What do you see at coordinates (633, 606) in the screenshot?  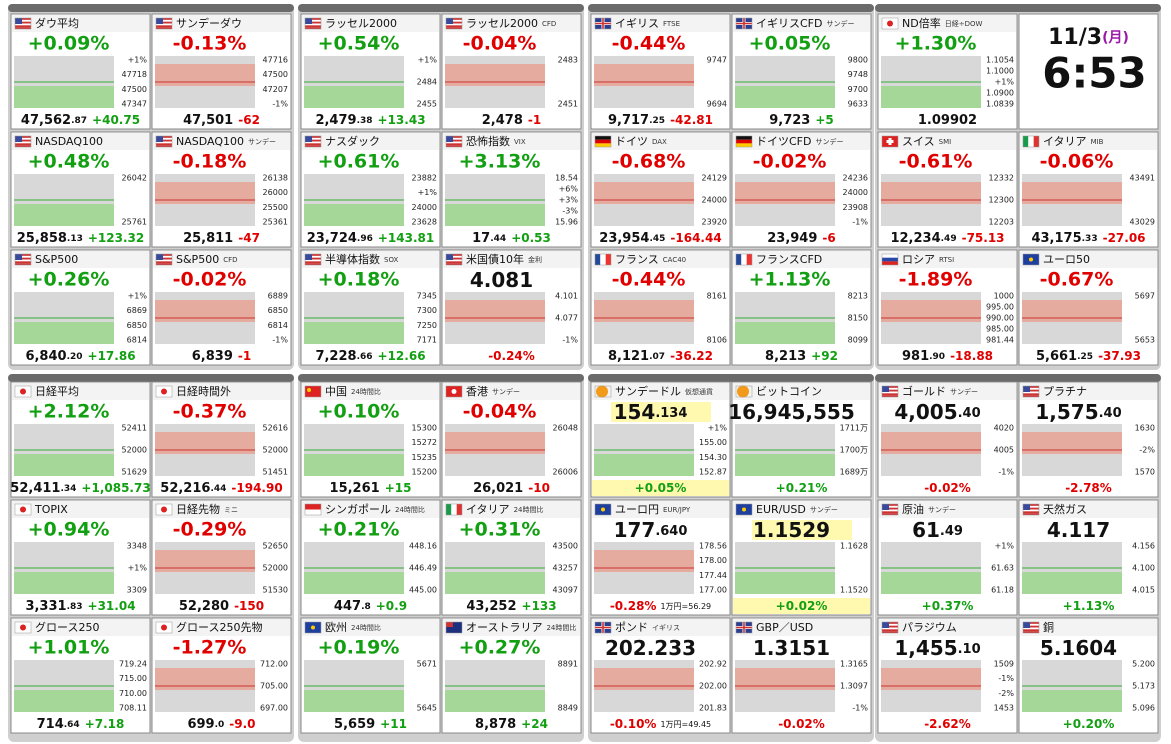 I see `change: -0.28%` at bounding box center [633, 606].